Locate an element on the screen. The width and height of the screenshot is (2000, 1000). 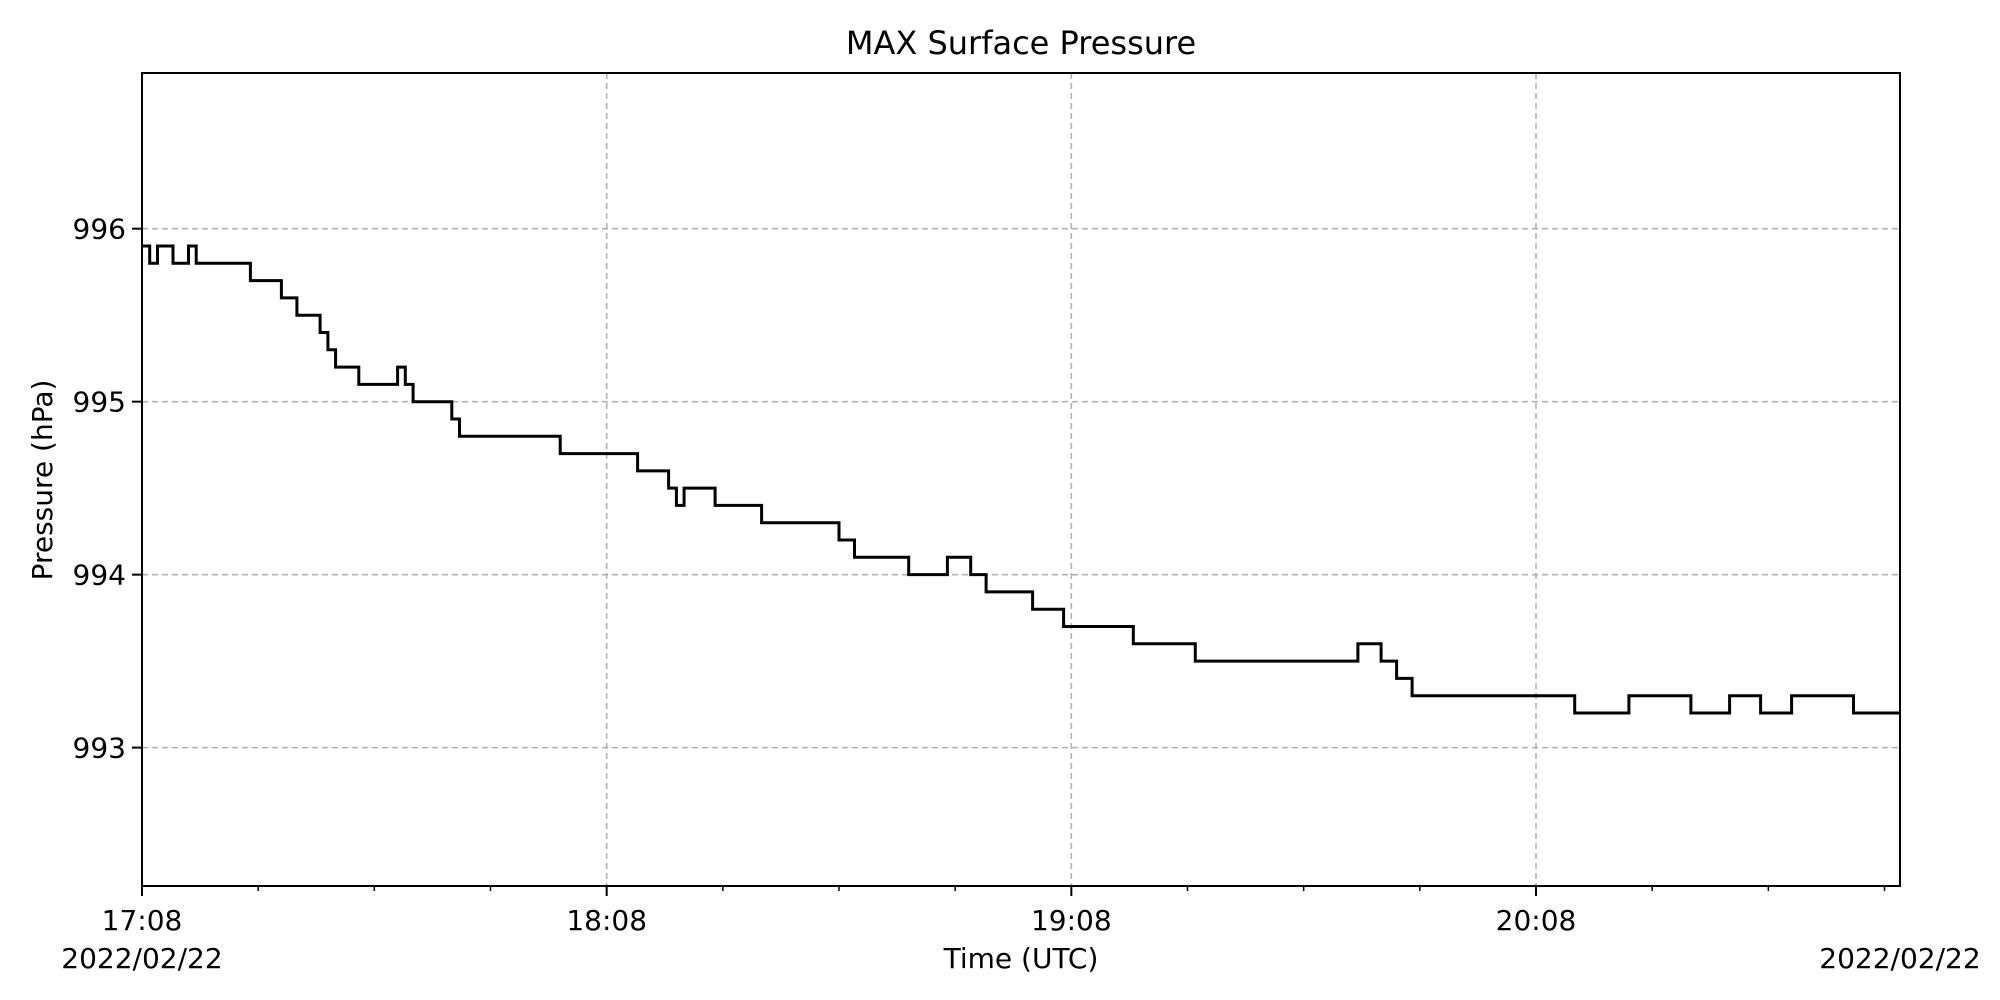
x-tick-label: 20:08 is located at coordinates (1536, 920).